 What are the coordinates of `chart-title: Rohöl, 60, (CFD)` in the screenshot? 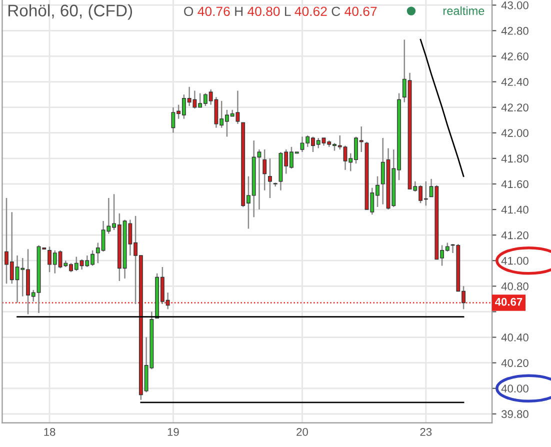 It's located at (70, 12).